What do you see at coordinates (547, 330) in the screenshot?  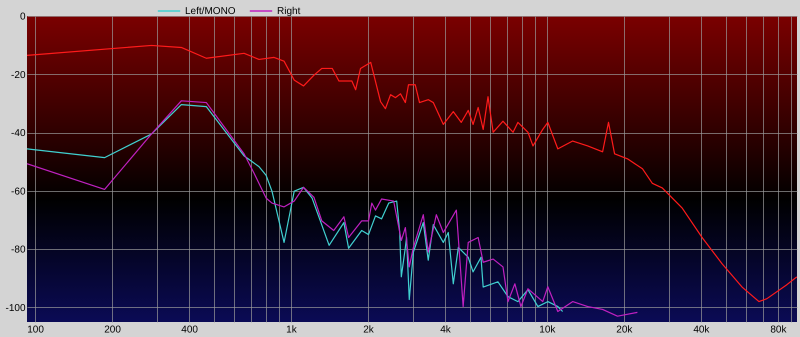 I see `x-tick-label: 10k` at bounding box center [547, 330].